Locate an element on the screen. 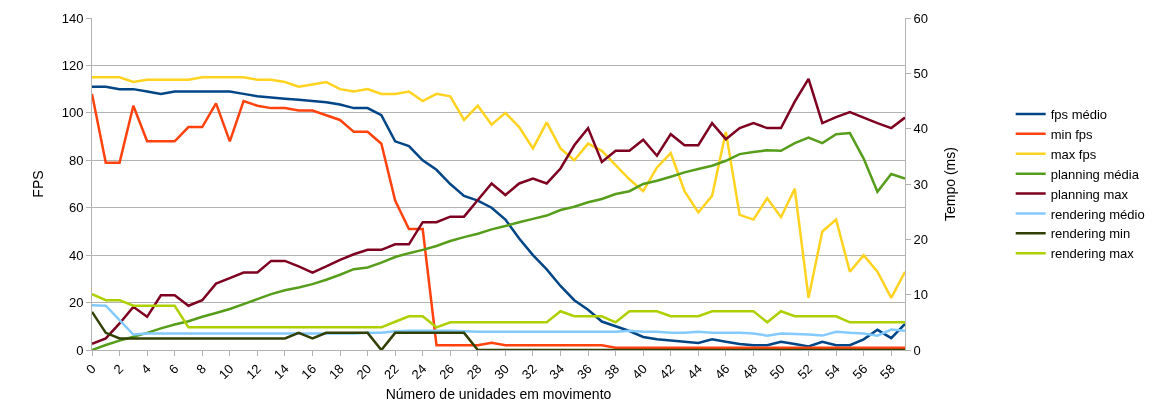 This screenshot has width=1162, height=418. x-tick-label: 44 is located at coordinates (695, 372).